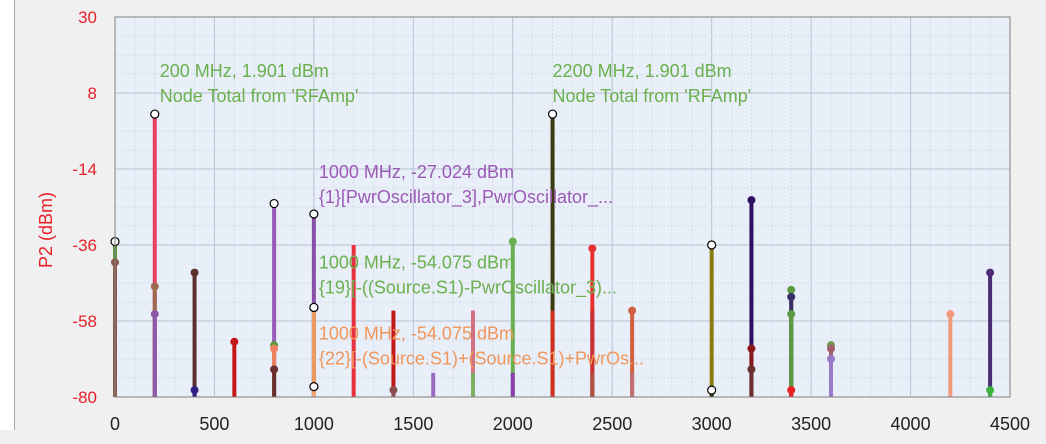  What do you see at coordinates (84, 207) in the screenshot?
I see `y-tick-labels: 30 8 -14 -36 -58 -80` at bounding box center [84, 207].